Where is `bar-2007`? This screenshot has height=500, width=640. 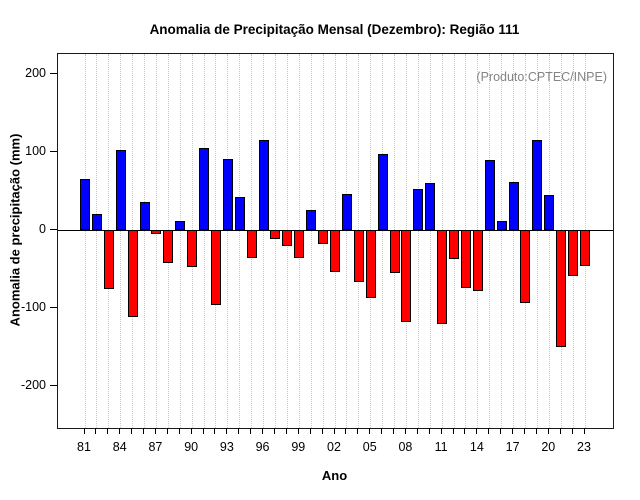 bar-2007 is located at coordinates (394, 251).